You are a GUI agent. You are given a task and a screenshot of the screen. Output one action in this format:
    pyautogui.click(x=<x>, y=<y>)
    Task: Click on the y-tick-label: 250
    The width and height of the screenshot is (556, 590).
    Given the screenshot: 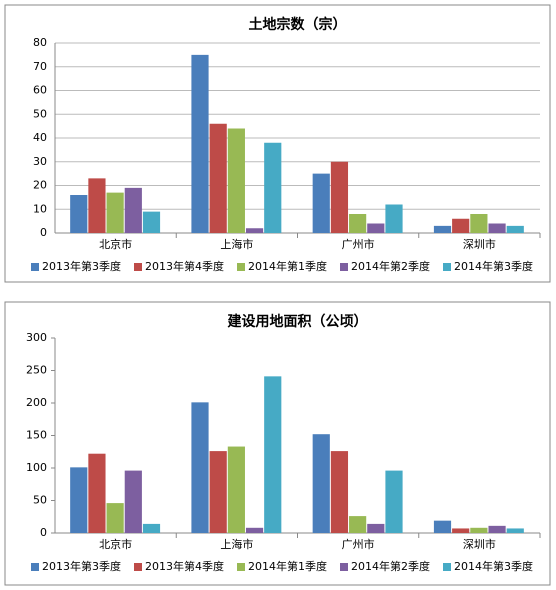 What is the action you would take?
    pyautogui.click(x=36, y=370)
    